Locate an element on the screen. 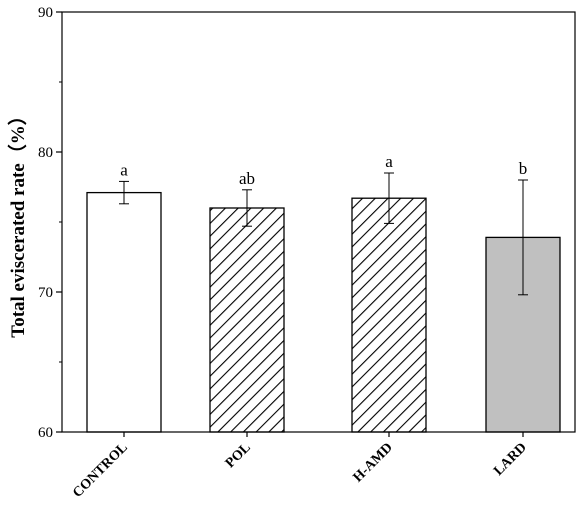  x-tick-label-h-amd: H-AMD is located at coordinates (373, 462).